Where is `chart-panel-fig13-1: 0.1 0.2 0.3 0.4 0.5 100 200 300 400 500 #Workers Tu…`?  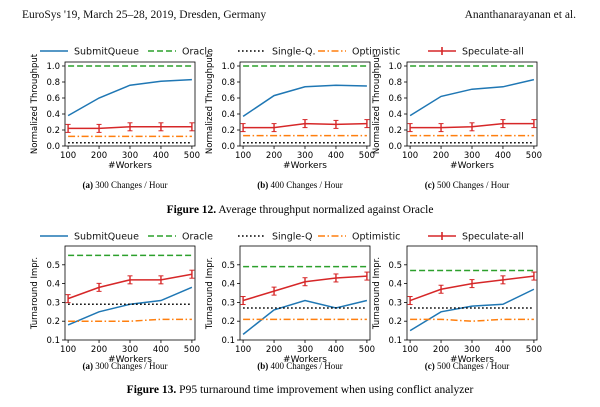
chart-panel-fig13-1: 0.1 0.2 0.3 0.4 0.5 100 200 300 400 500 #Workers Tu… is located at coordinates (290, 308).